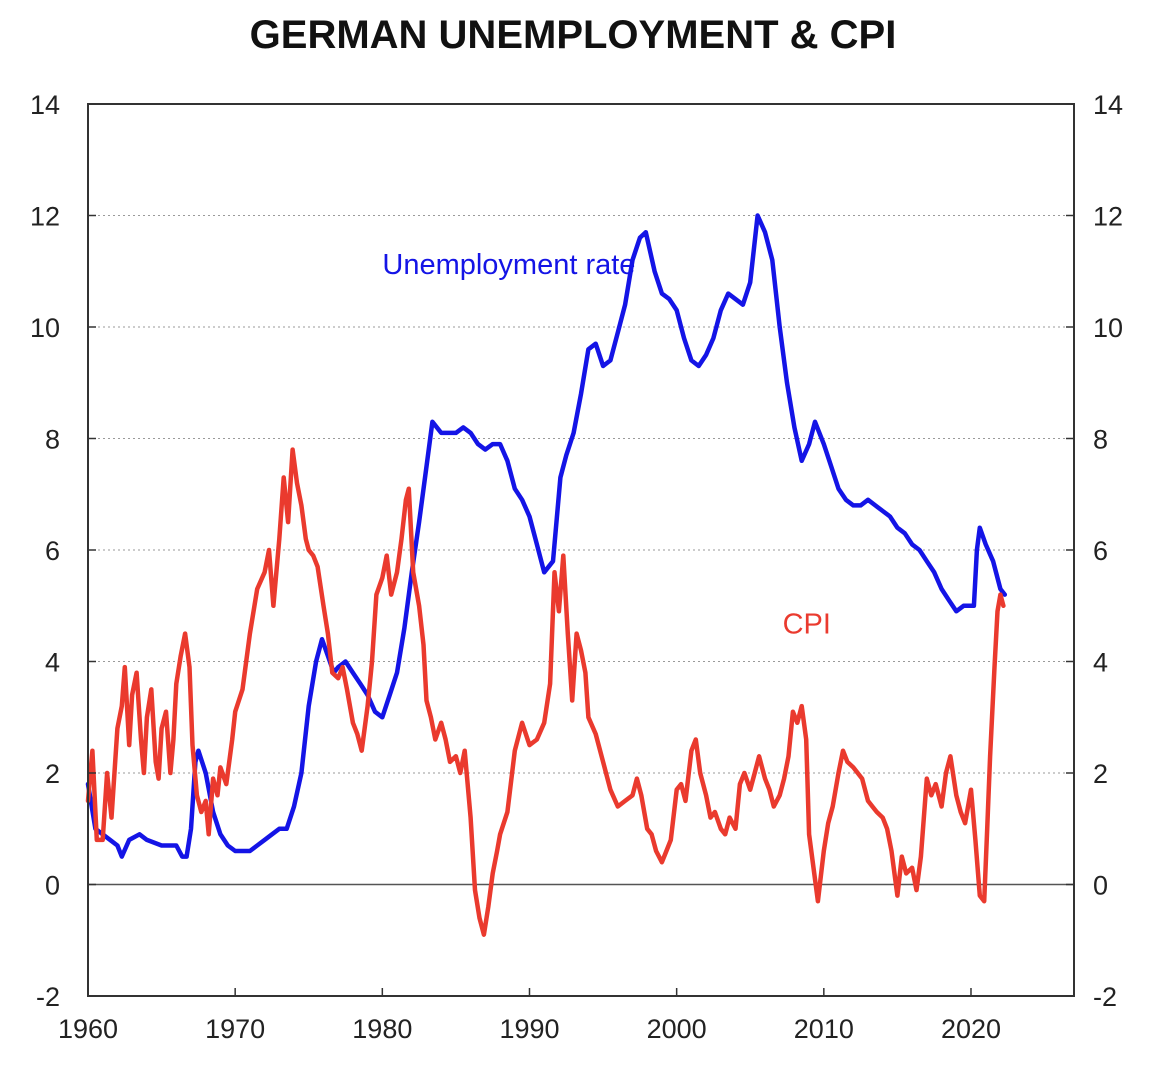 Image resolution: width=1158 pixels, height=1082 pixels. I want to click on y-tick-label-left: 2, so click(52, 774).